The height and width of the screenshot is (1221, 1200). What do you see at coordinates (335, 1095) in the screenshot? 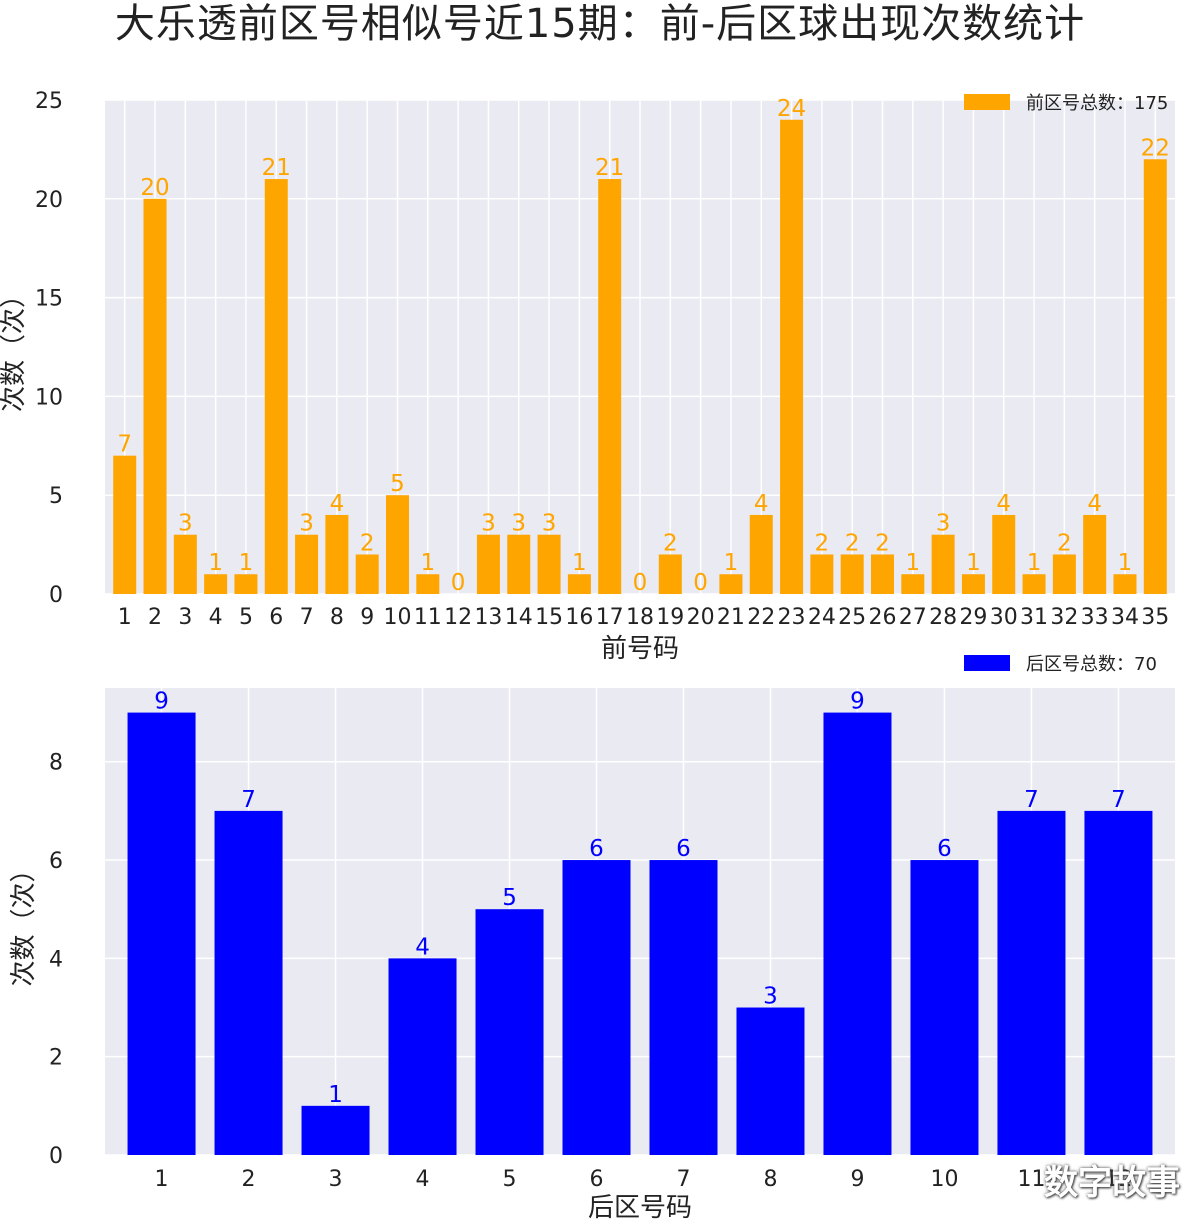
I see `chart2-bar-value-label: 1` at bounding box center [335, 1095].